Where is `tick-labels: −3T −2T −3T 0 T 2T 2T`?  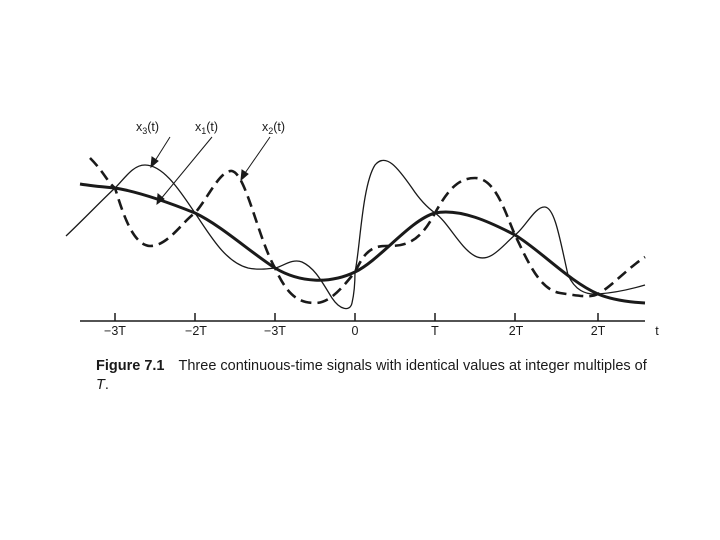 tick-labels: −3T −2T −3T 0 T 2T 2T is located at coordinates (355, 331).